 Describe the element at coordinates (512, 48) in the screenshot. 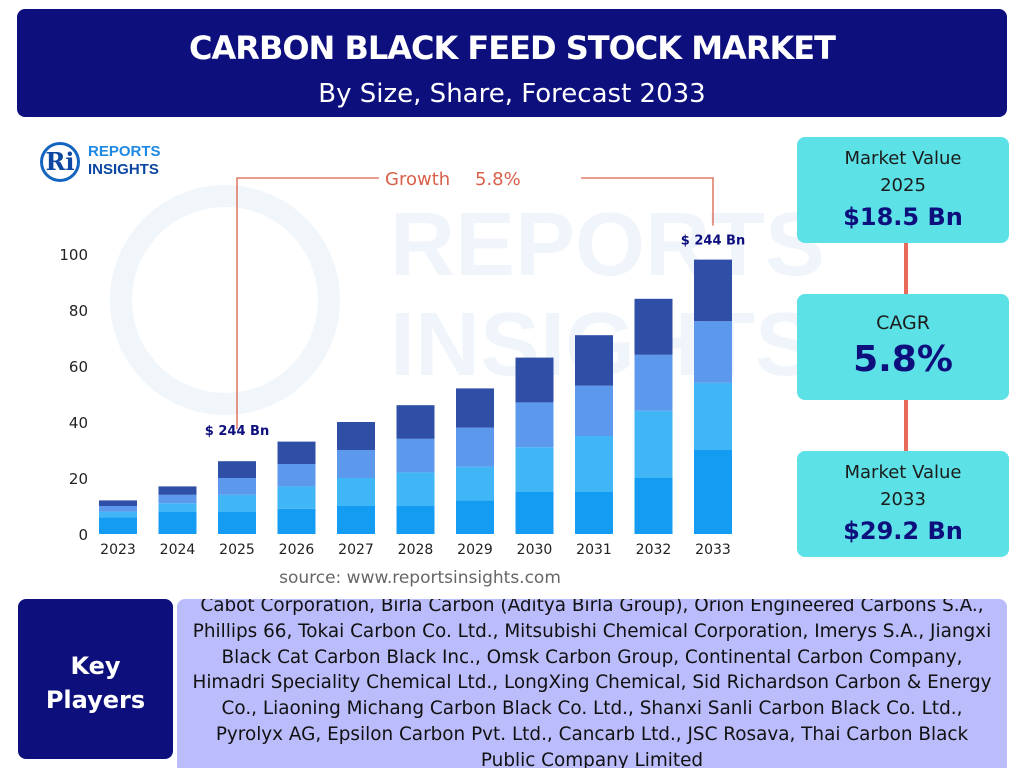

I see `chart-title: CARBON BLACK FEED STOCK MARKET` at that location.